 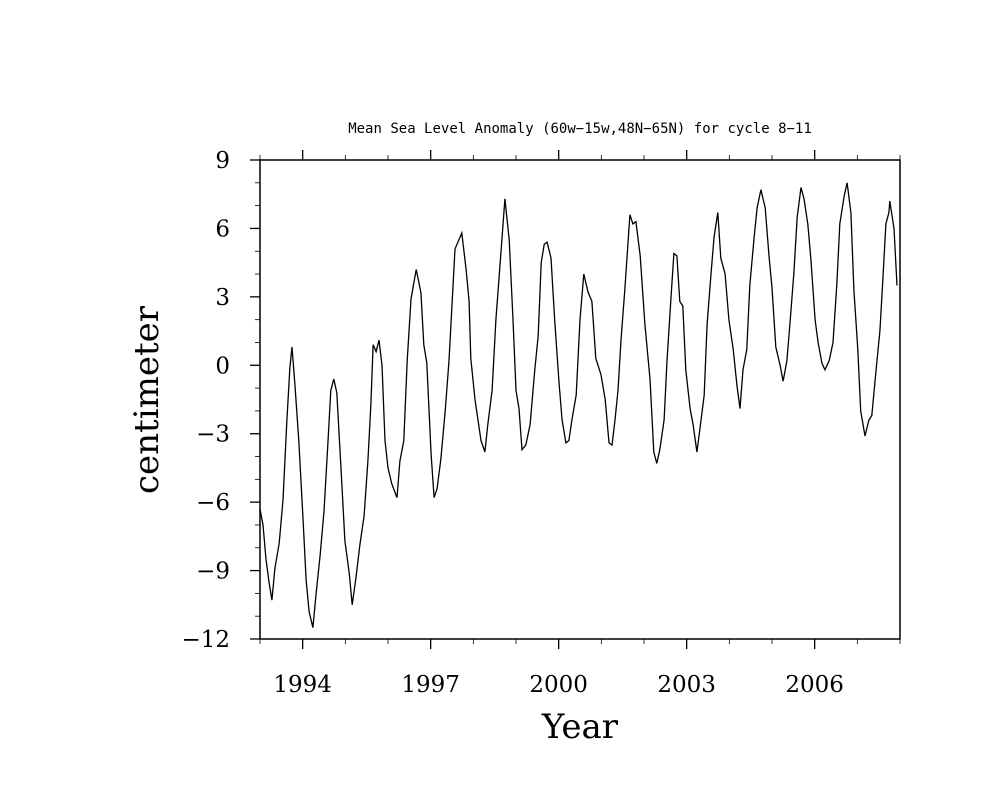 I want to click on y-tick-label: 0, so click(x=222, y=366).